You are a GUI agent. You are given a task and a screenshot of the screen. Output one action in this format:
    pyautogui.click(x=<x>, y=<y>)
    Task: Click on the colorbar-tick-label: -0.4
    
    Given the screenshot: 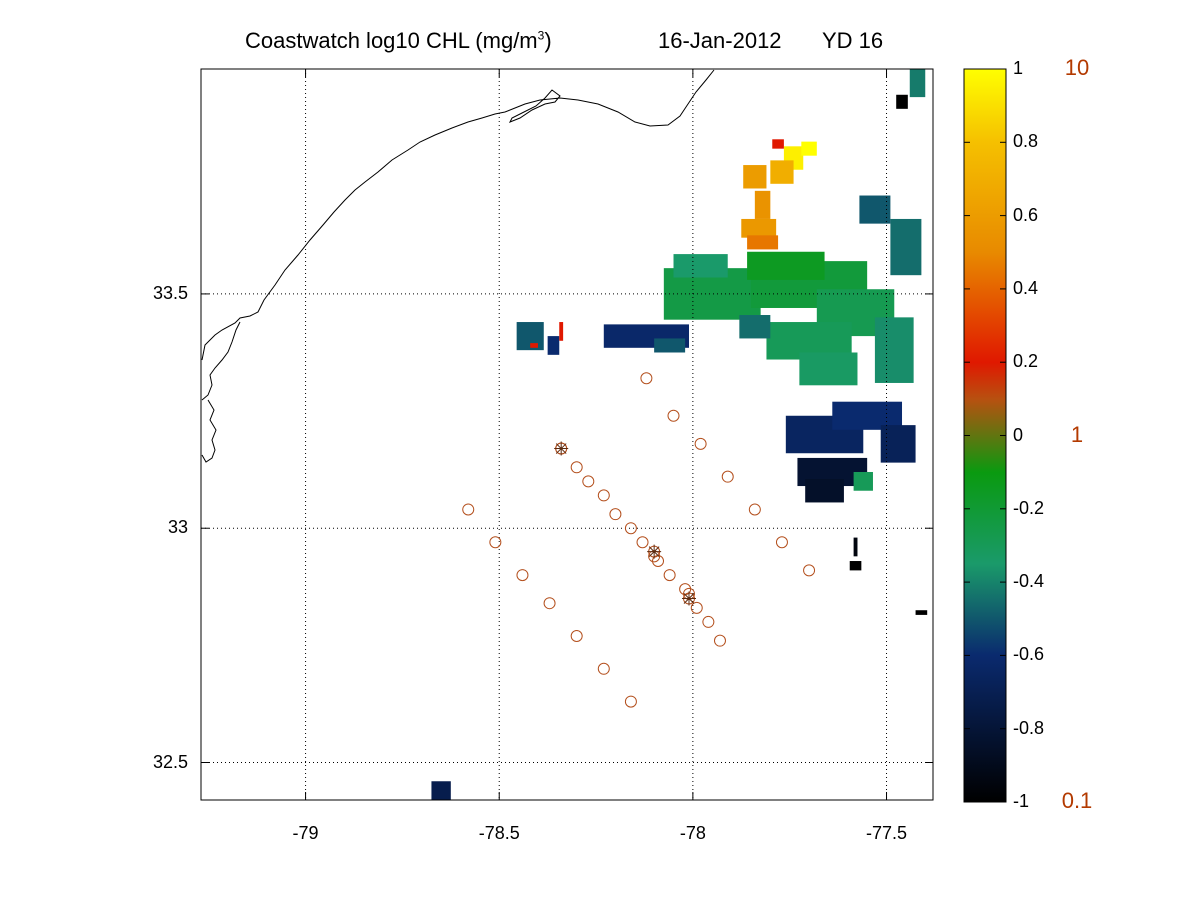 What is the action you would take?
    pyautogui.click(x=1029, y=581)
    